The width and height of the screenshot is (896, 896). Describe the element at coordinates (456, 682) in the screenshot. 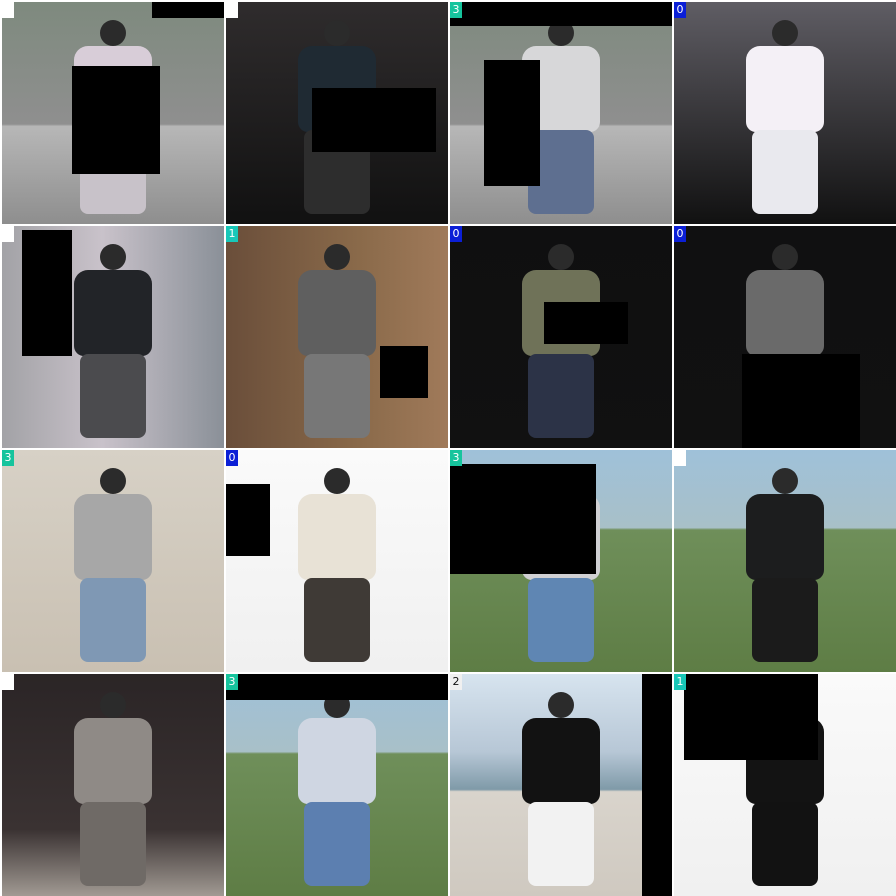

I see `class-badge: 2` at that location.